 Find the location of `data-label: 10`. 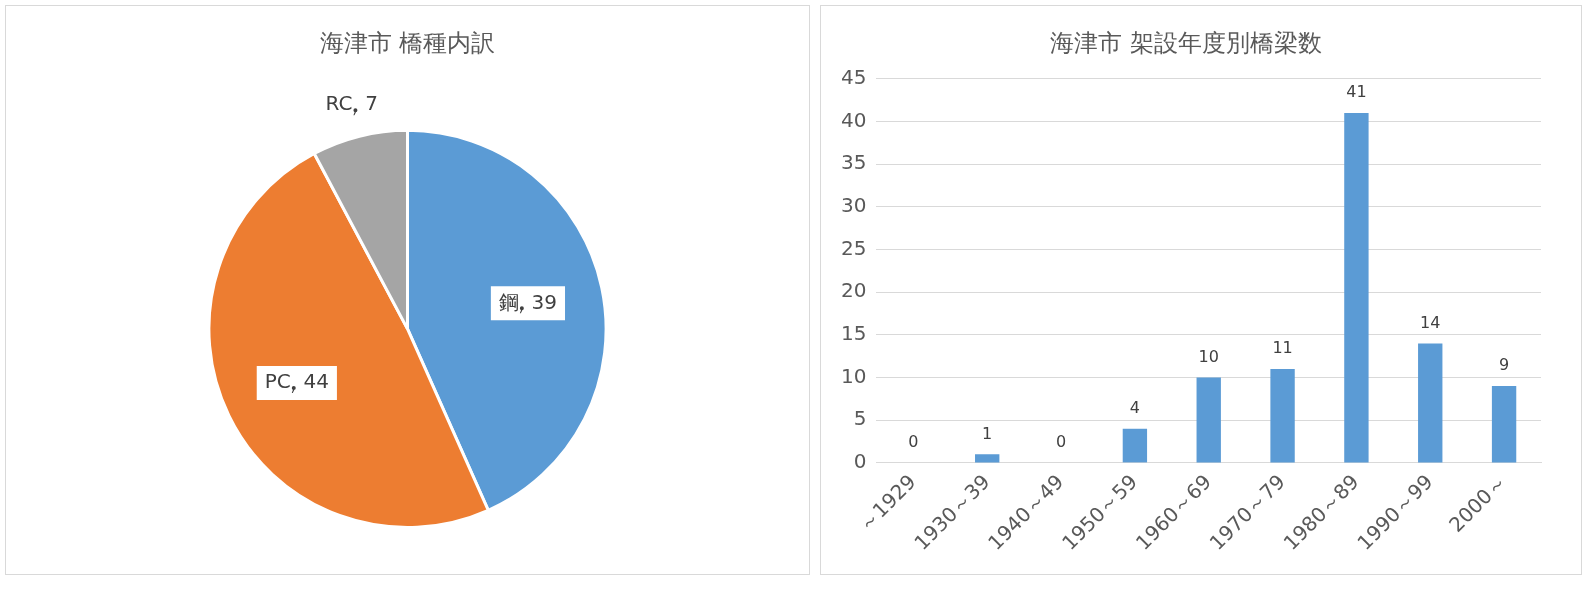

data-label: 10 is located at coordinates (1208, 356).